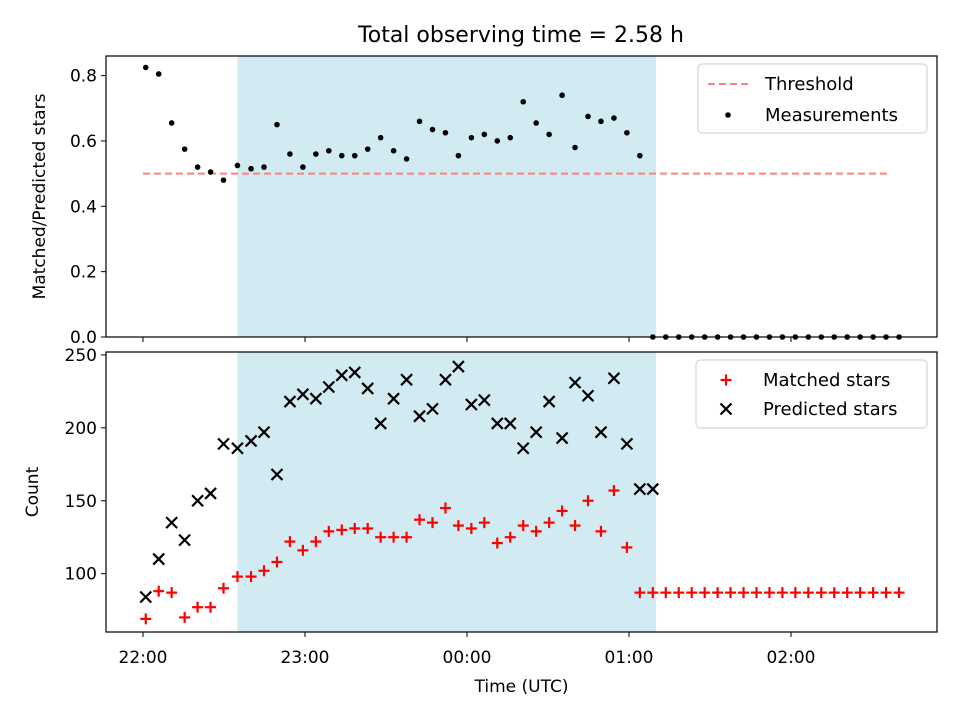  What do you see at coordinates (467, 339) in the screenshot?
I see `top-x-axis-ticks` at bounding box center [467, 339].